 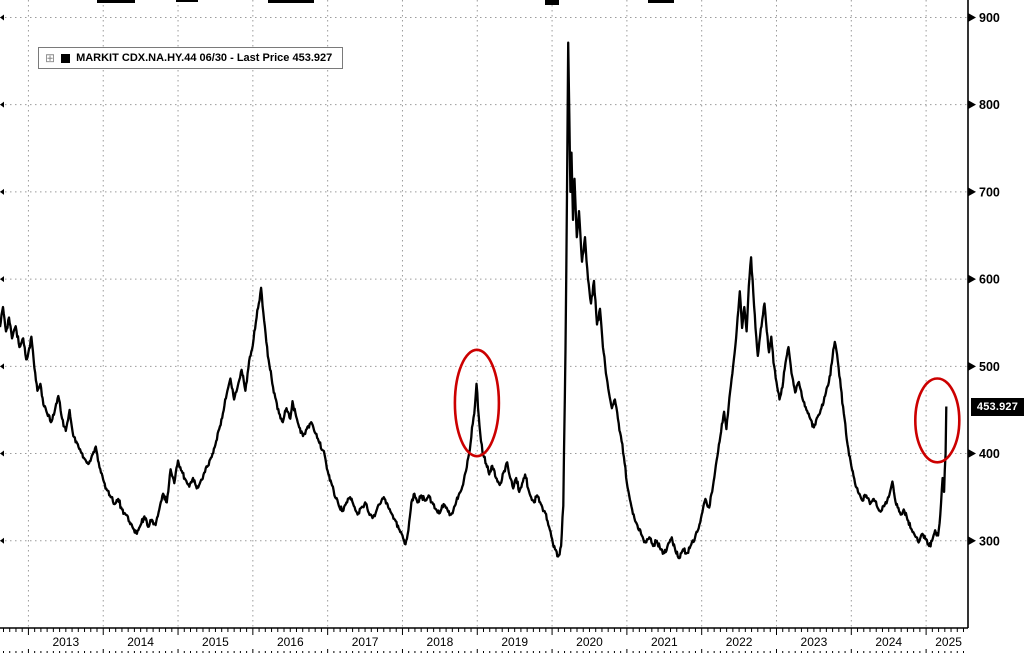 I want to click on y-tick-label: 300, so click(x=989, y=541).